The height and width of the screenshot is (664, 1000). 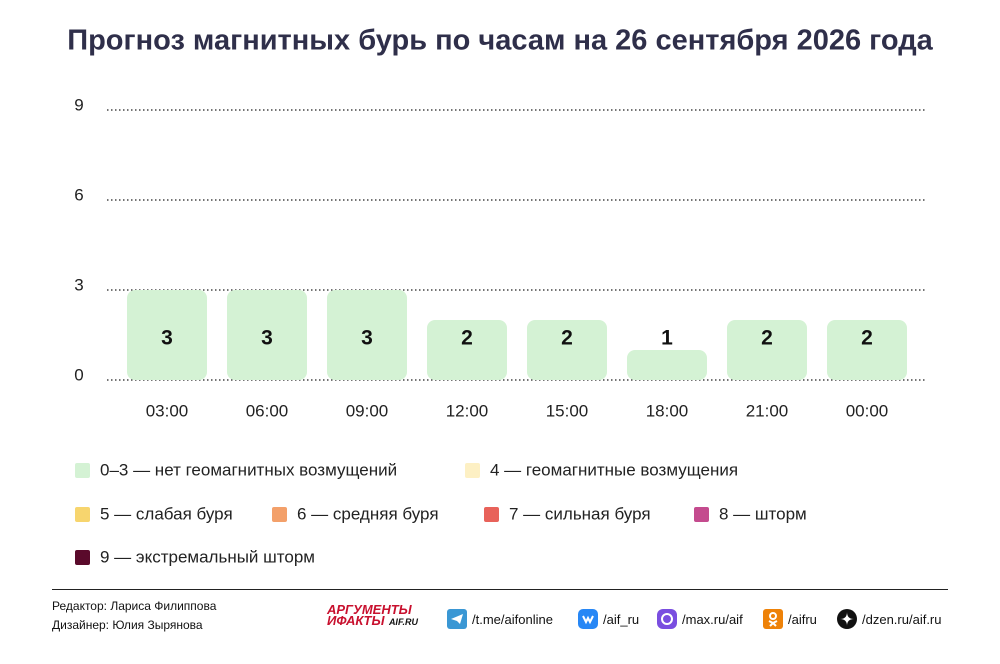 What do you see at coordinates (614, 469) in the screenshot?
I see `legend-label: 4 — геомагнитные возмущения` at bounding box center [614, 469].